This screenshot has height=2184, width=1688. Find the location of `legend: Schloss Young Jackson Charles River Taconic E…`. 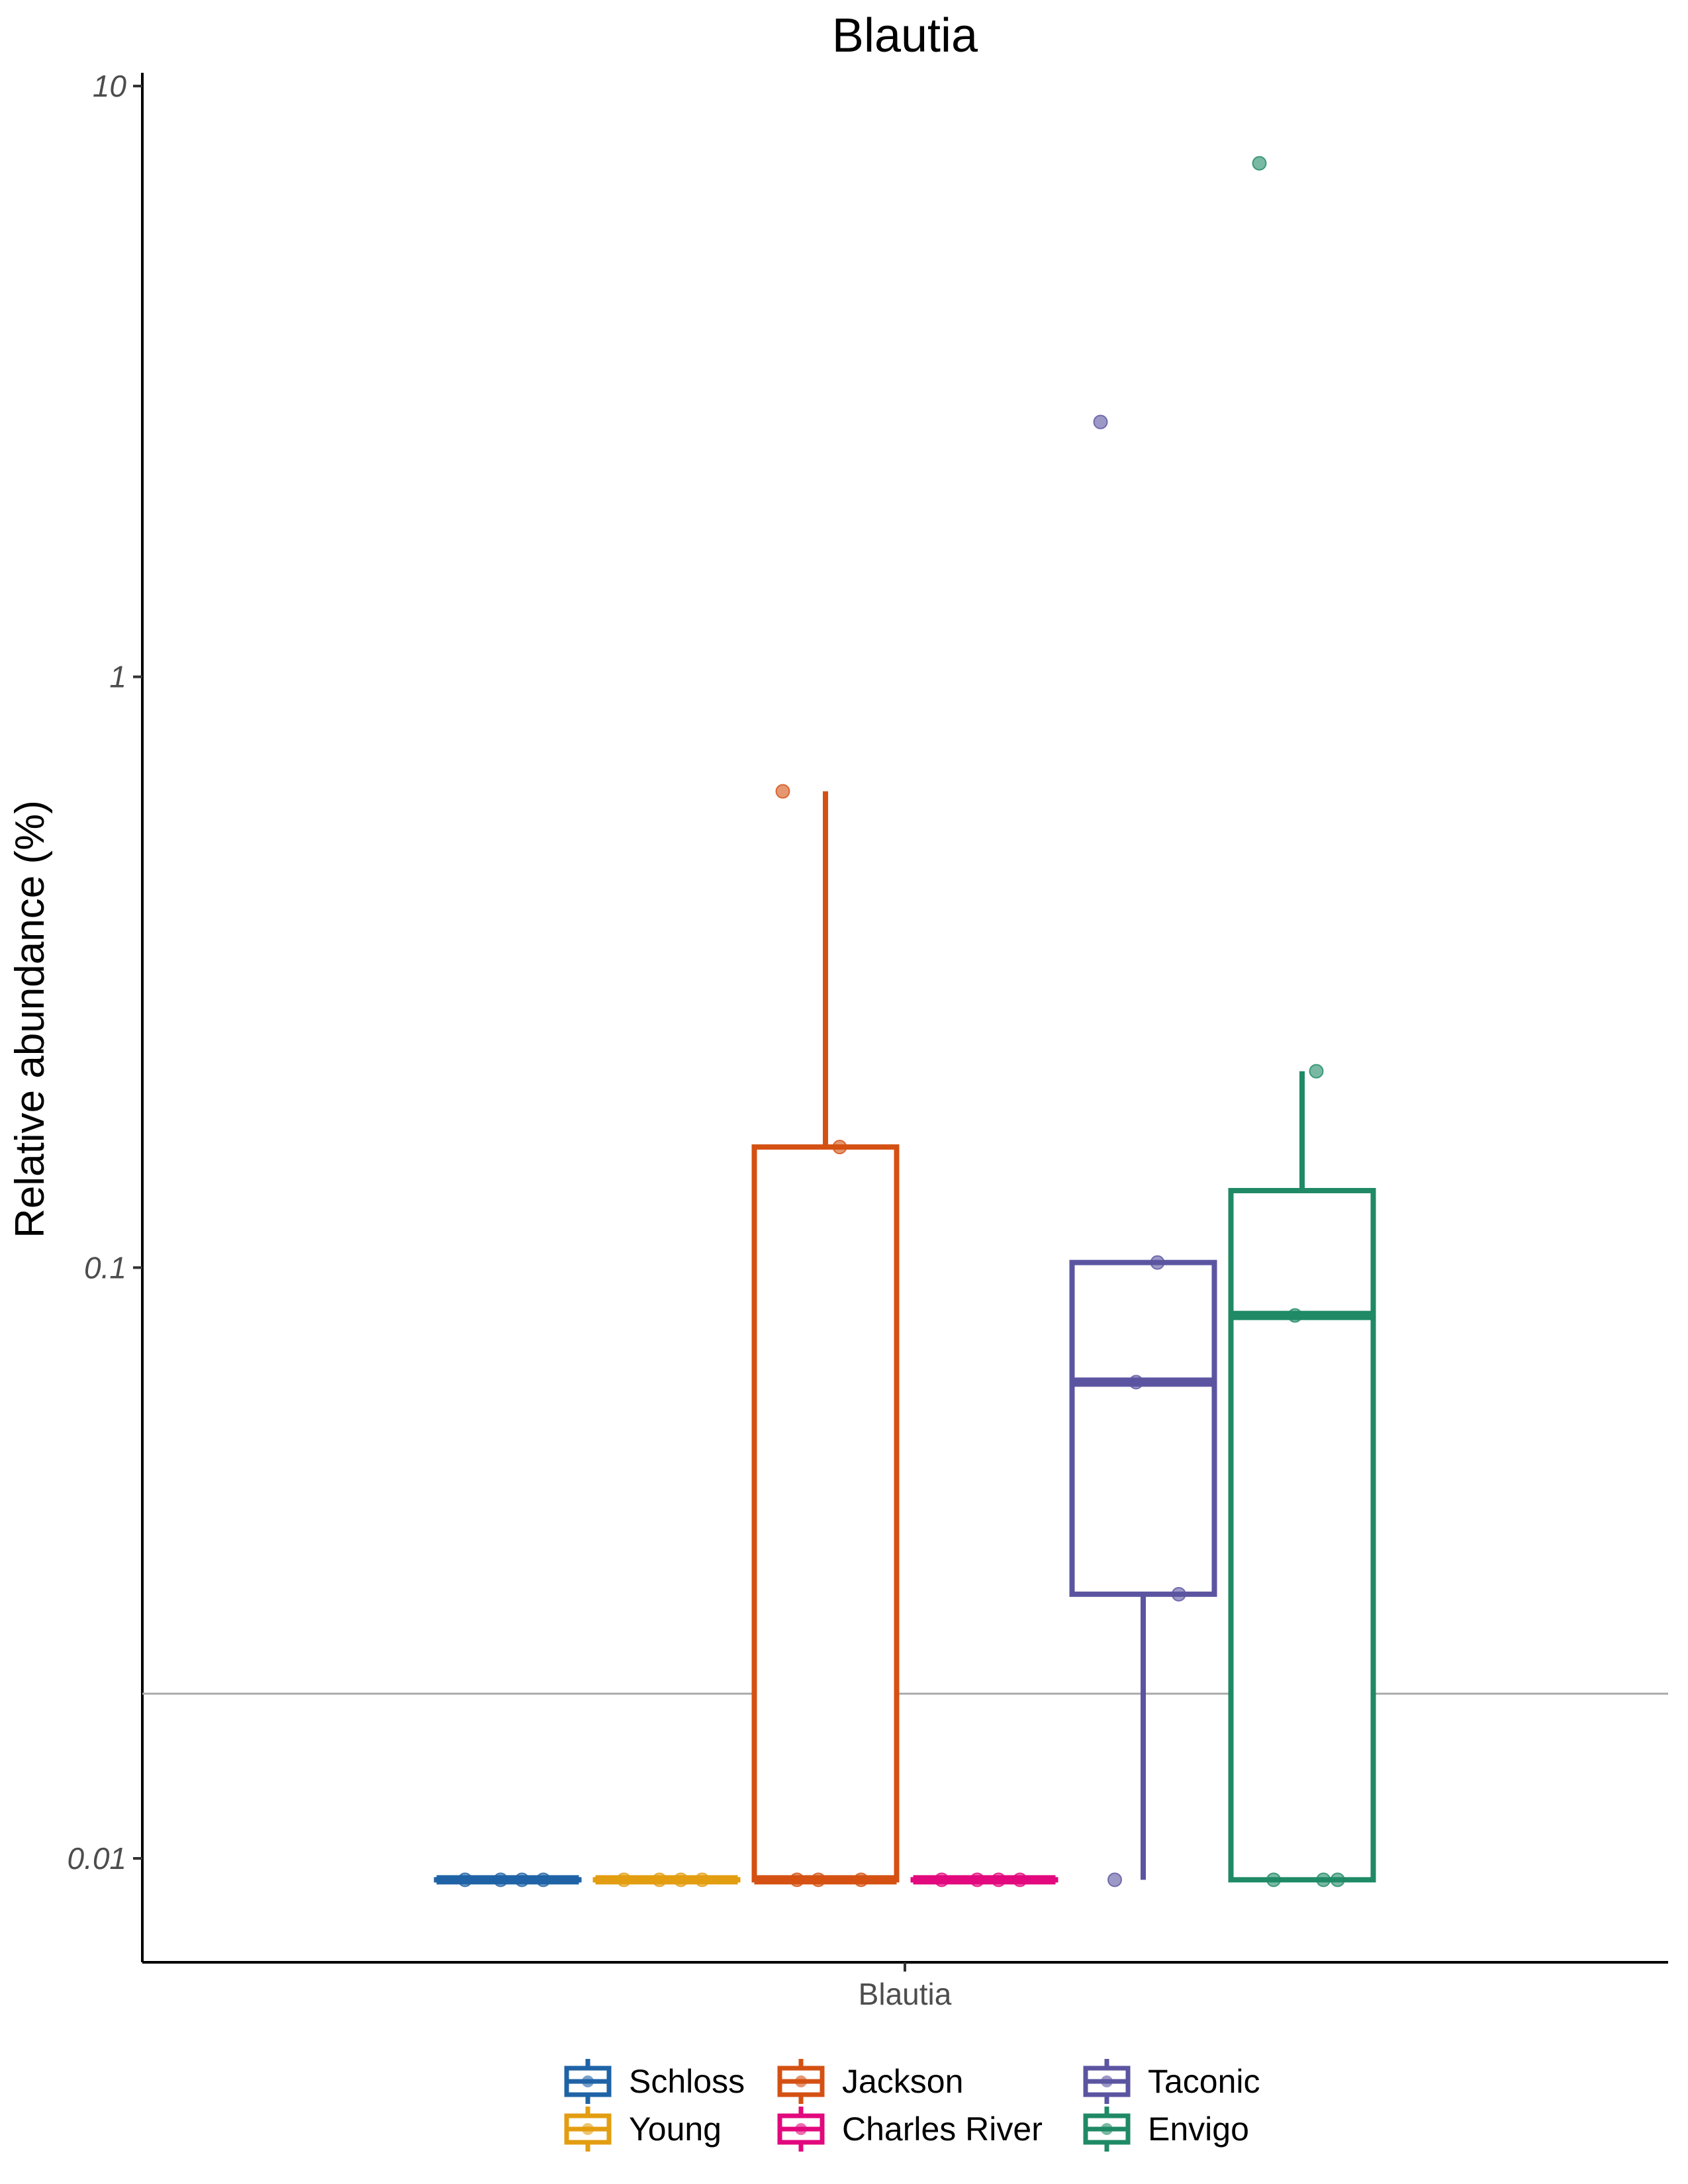

legend: Schloss Young Jackson Charles River Taconic E… is located at coordinates (912, 2105).